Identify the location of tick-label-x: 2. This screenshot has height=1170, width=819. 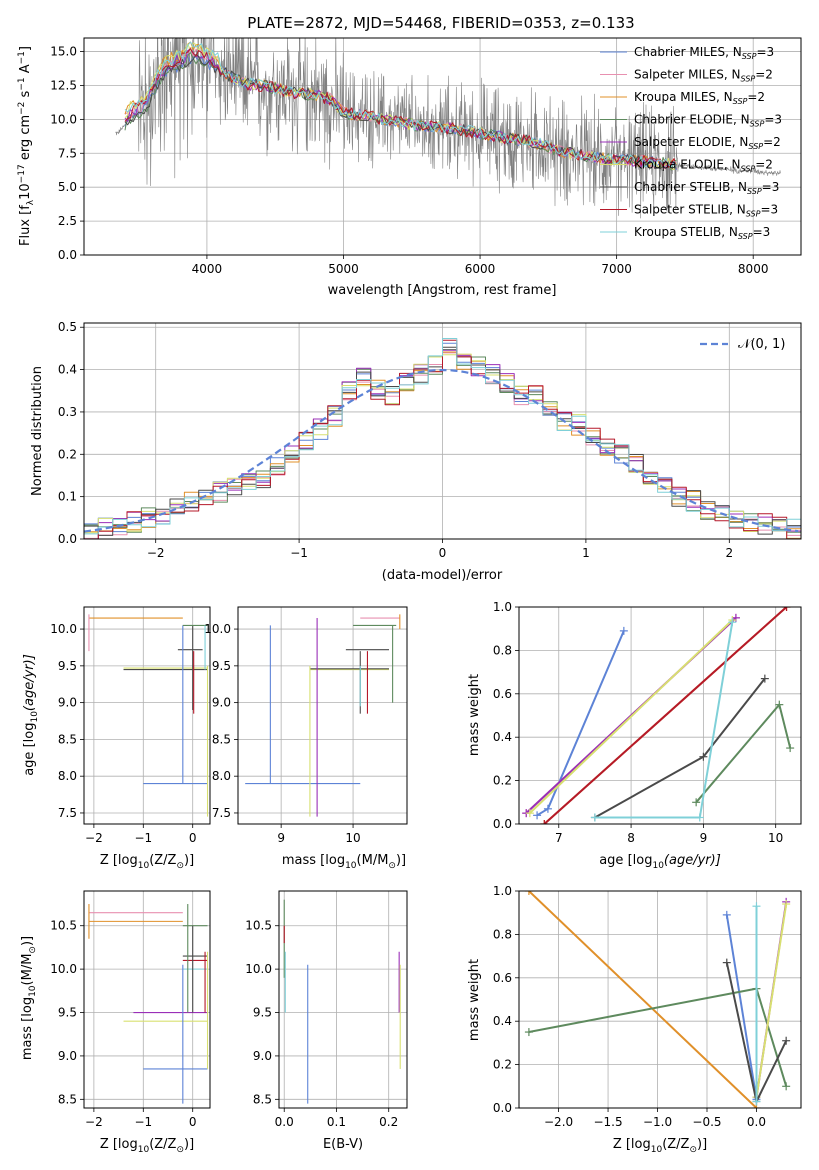
(729, 553).